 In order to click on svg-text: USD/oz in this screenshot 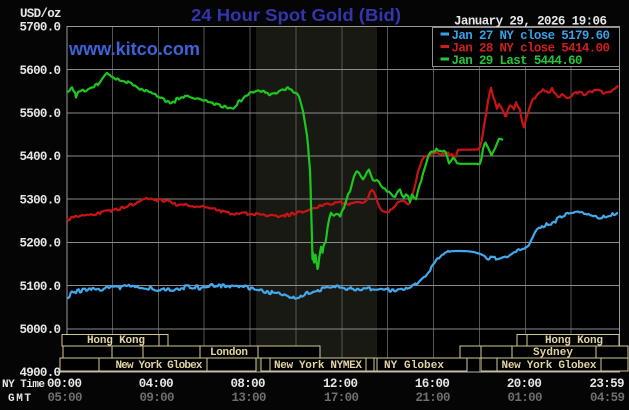, I will do `click(41, 14)`.